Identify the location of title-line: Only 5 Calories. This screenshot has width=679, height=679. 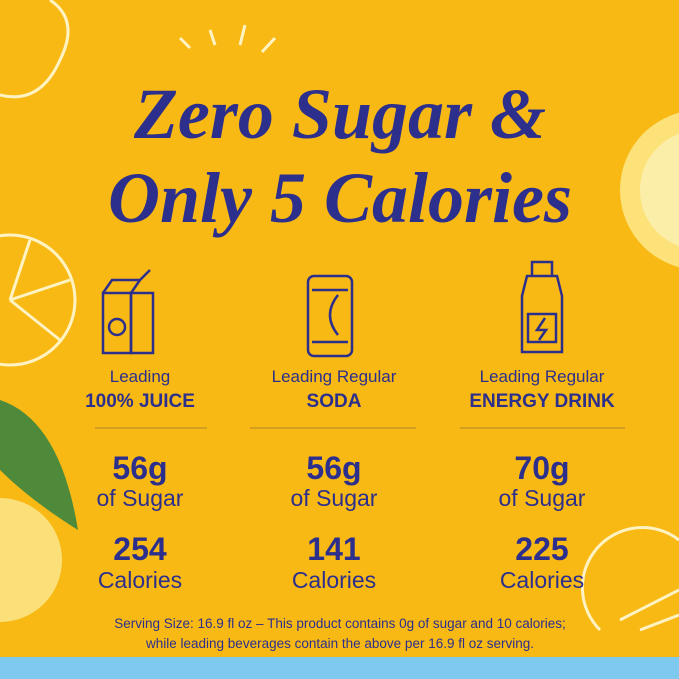
(340, 198).